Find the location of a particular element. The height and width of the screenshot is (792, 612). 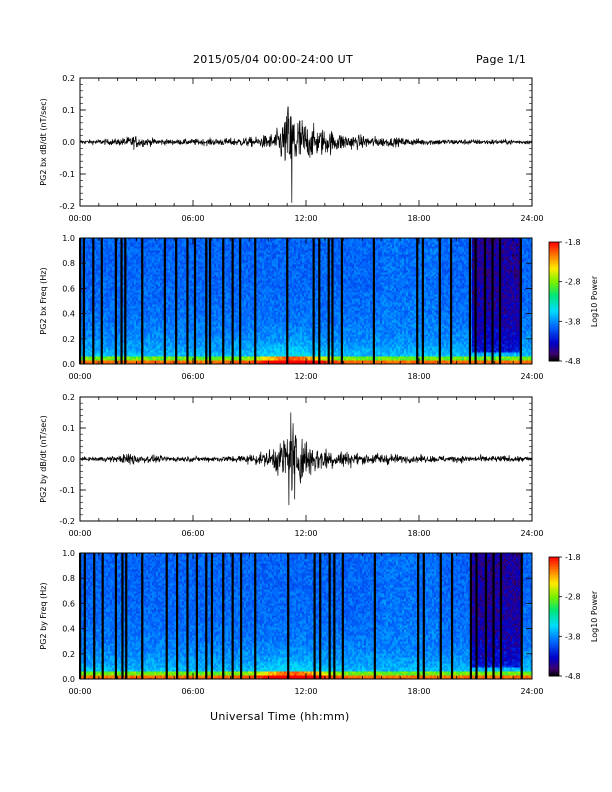

y-axis-label: PG2 bx Freq (Hz) is located at coordinates (43, 300).